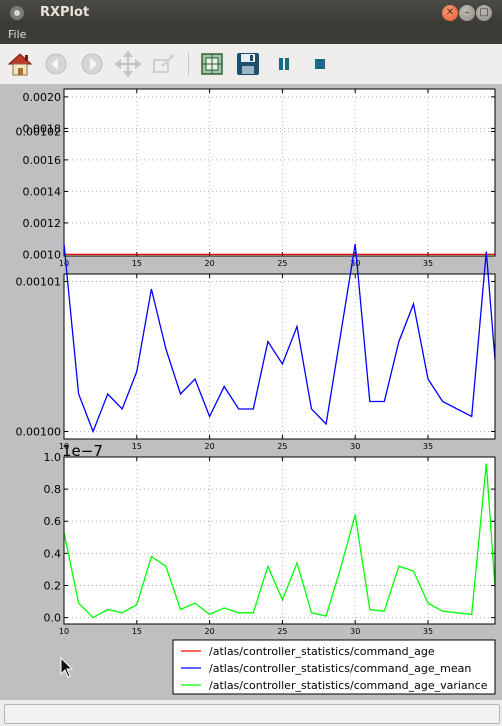  Describe the element at coordinates (53, 585) in the screenshot. I see `y-tick-label: 0.2` at that location.